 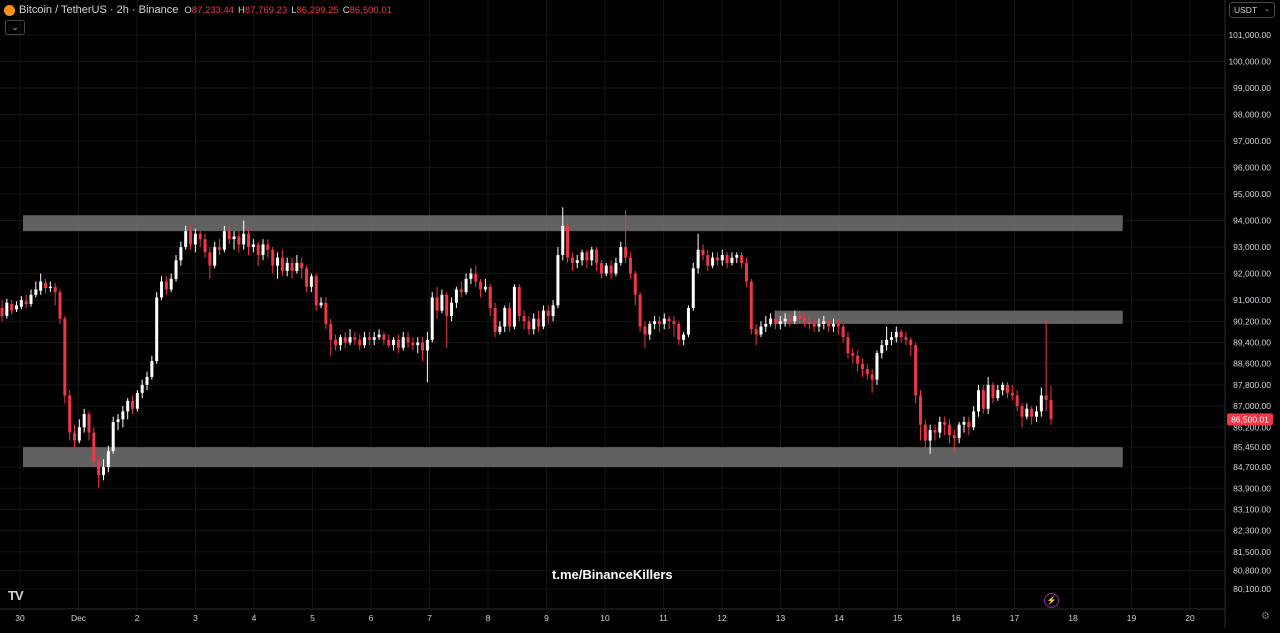 I want to click on currency-selector: USDT ⌄, so click(x=1252, y=10).